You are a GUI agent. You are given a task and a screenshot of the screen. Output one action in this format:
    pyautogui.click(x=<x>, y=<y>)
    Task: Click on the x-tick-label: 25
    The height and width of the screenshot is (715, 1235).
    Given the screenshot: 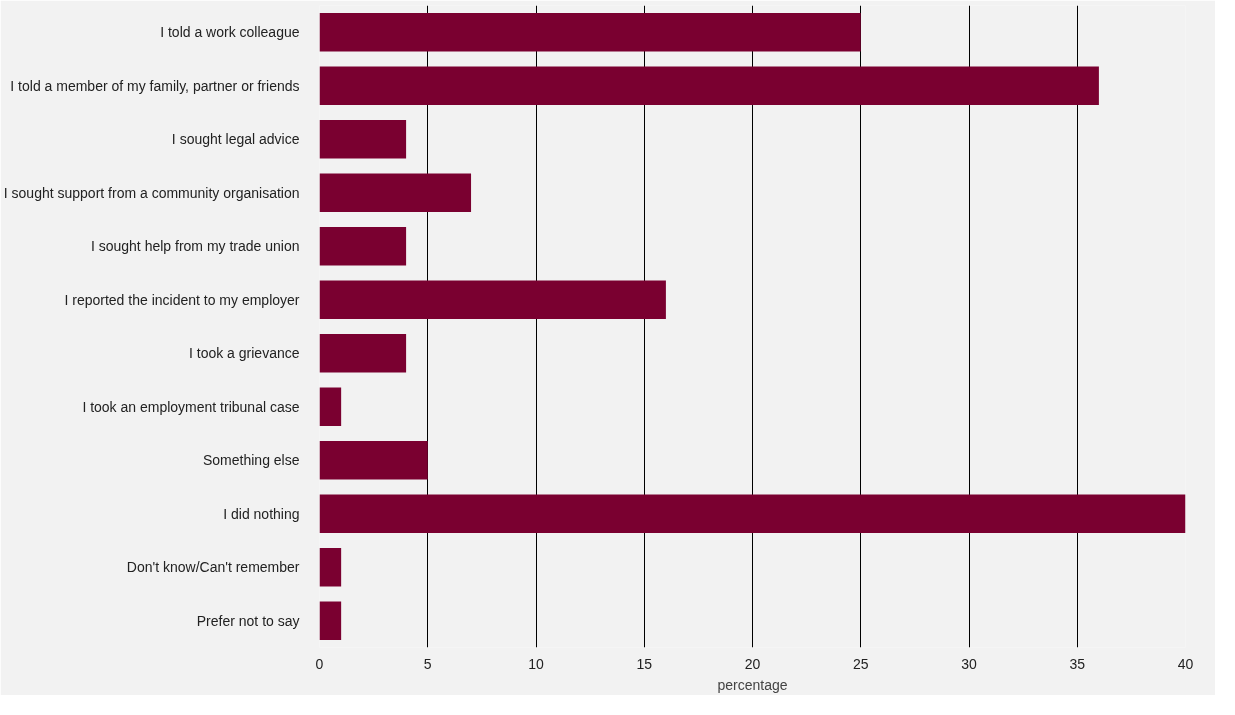 What is the action you would take?
    pyautogui.click(x=860, y=663)
    